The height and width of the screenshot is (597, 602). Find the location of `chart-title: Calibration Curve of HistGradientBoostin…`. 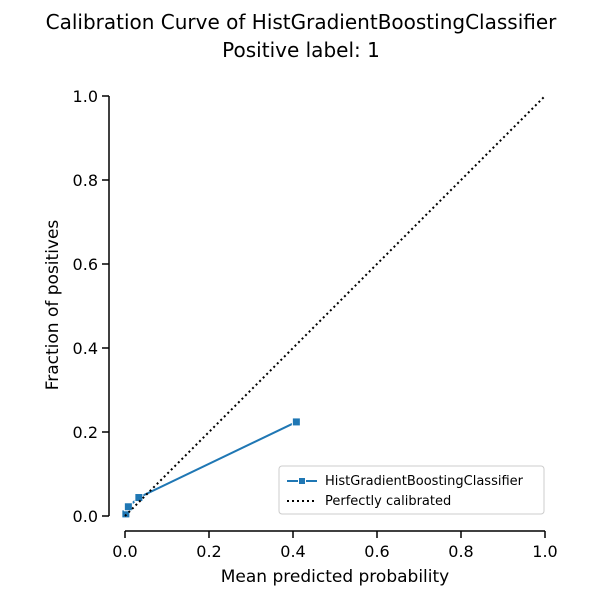

chart-title: Calibration Curve of HistGradientBoostin… is located at coordinates (302, 22).